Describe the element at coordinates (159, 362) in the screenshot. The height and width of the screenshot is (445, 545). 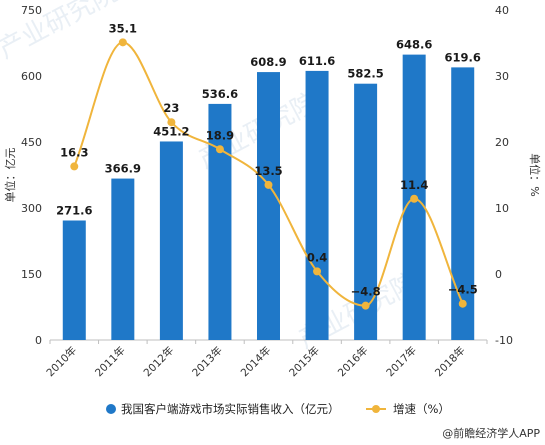
I see `x-tick-label: 2012年` at that location.